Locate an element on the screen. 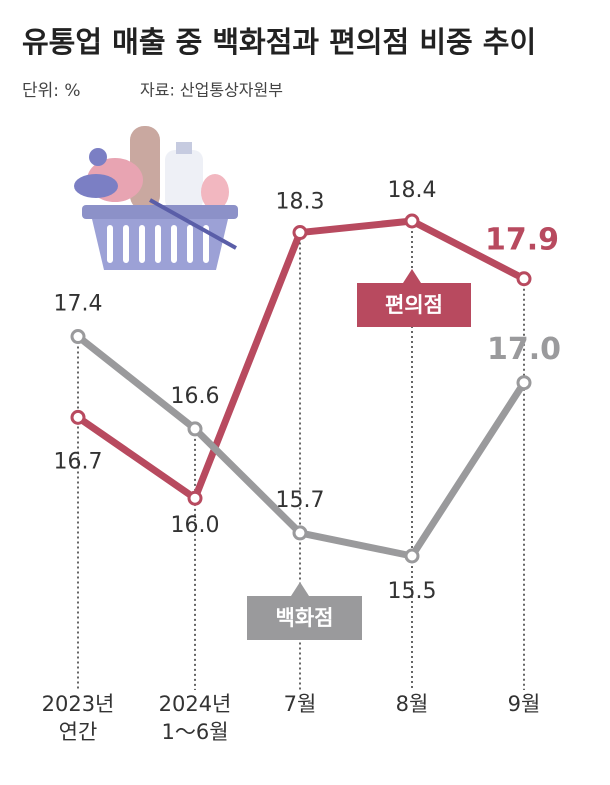 The width and height of the screenshot is (610, 785). x-tick-label: 2023년 연간 is located at coordinates (78, 718).